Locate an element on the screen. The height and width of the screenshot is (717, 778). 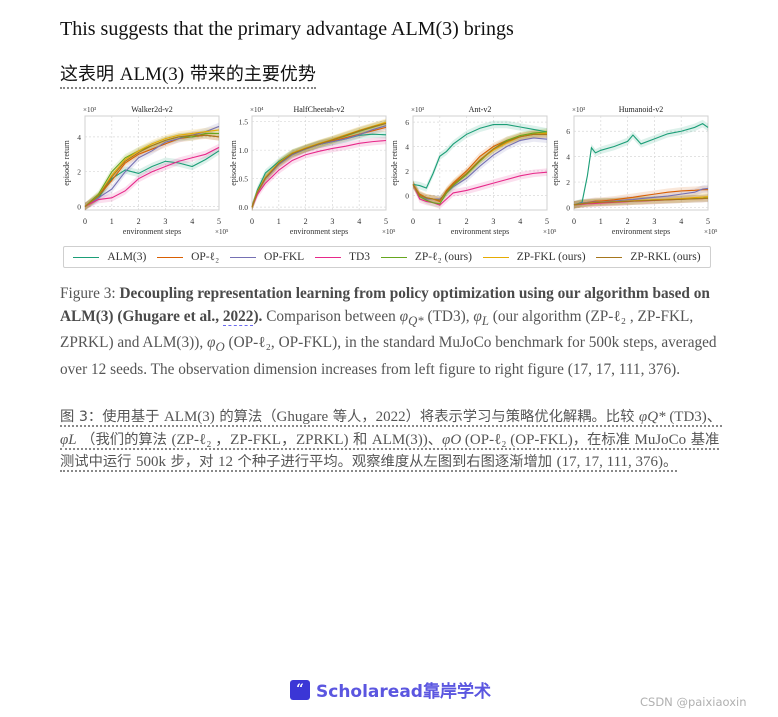
zh-en-term: ALM(3) is located at coordinates (152, 74).